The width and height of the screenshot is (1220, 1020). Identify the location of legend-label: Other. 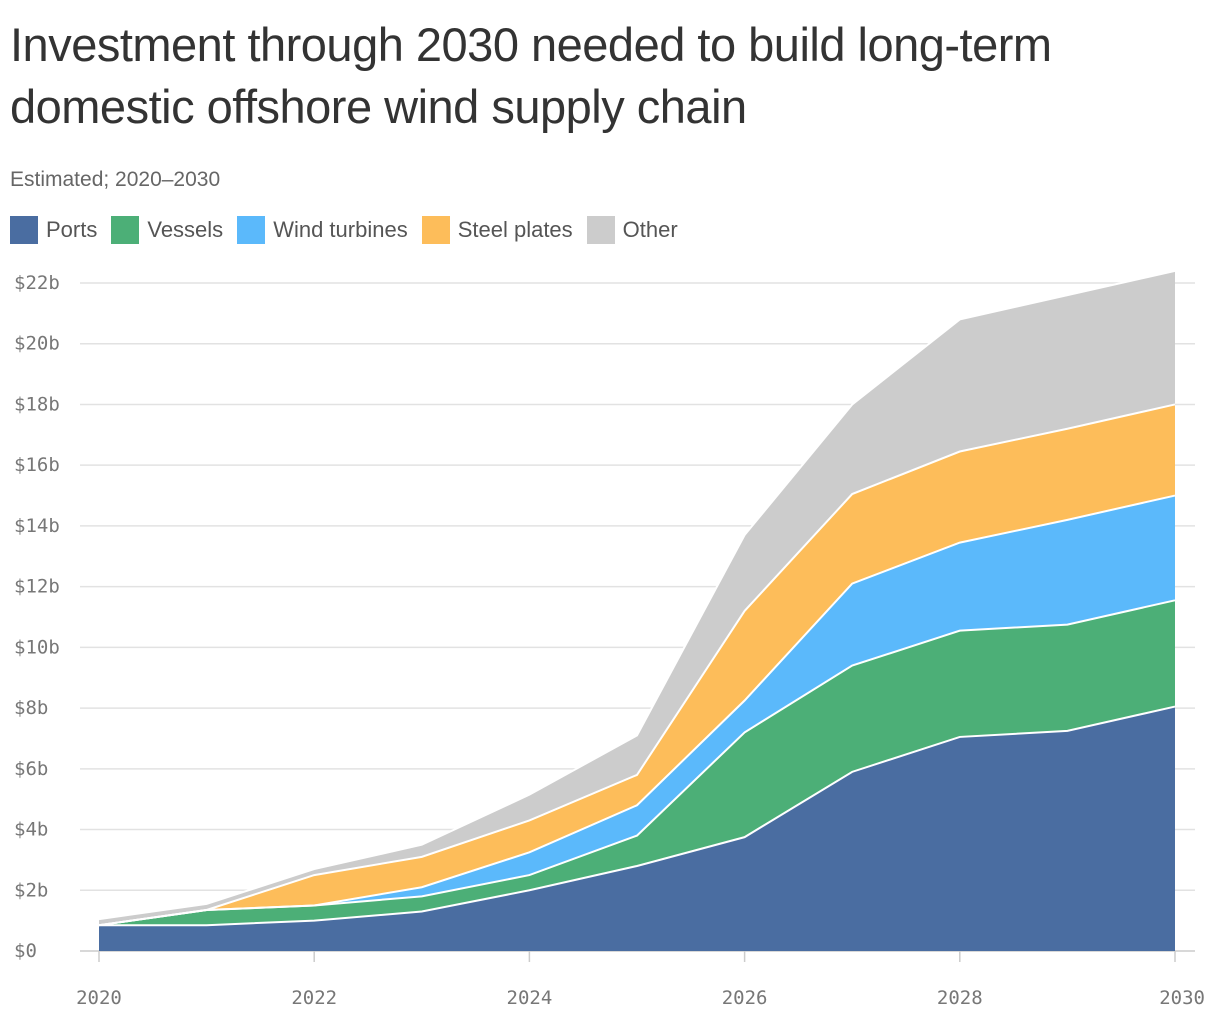
(650, 229).